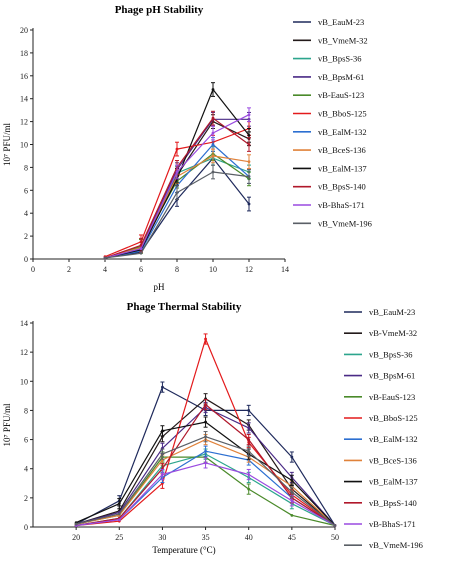 The image size is (474, 583). Describe the element at coordinates (292, 537) in the screenshot. I see `x-tick-label: 45` at that location.